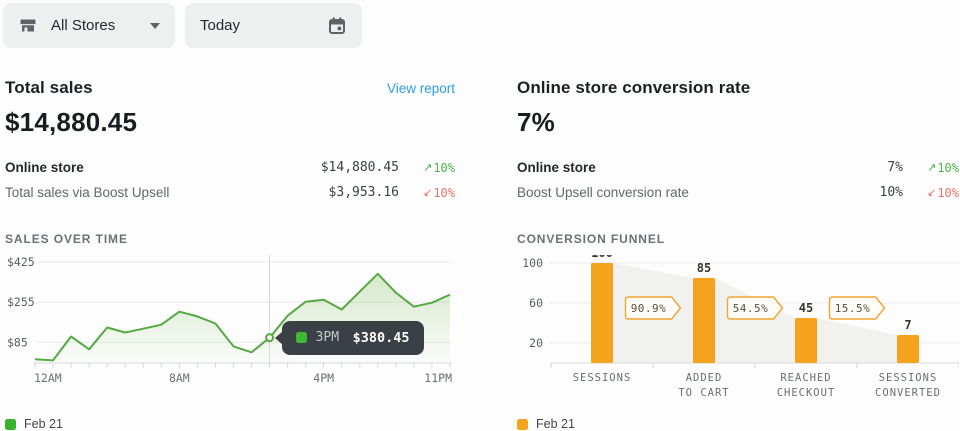 The width and height of the screenshot is (960, 431). What do you see at coordinates (155, 25) in the screenshot?
I see `chevron-down-icon` at bounding box center [155, 25].